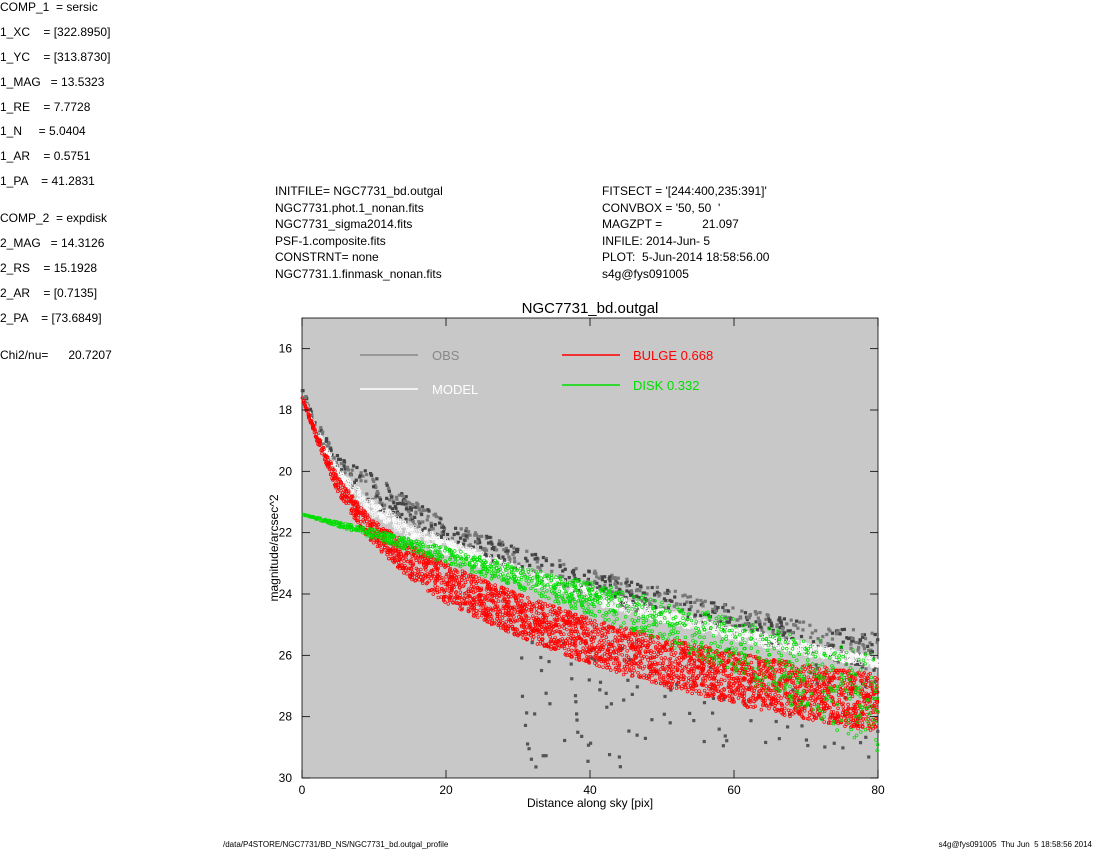 This screenshot has height=850, width=1100. What do you see at coordinates (49, 267) in the screenshot?
I see `param-line: 2_RS = 15.1928` at bounding box center [49, 267].